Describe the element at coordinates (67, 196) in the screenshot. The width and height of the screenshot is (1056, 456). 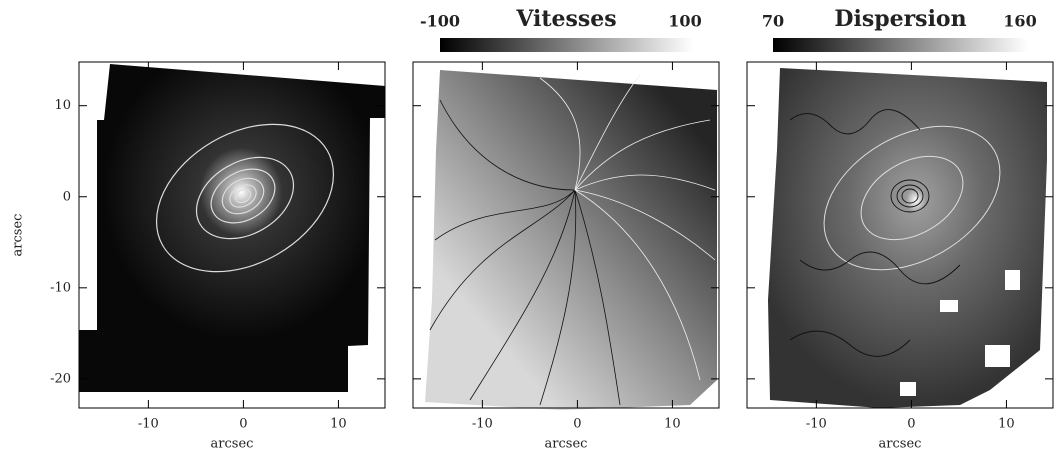
I see `y-tick-label: 0` at that location.